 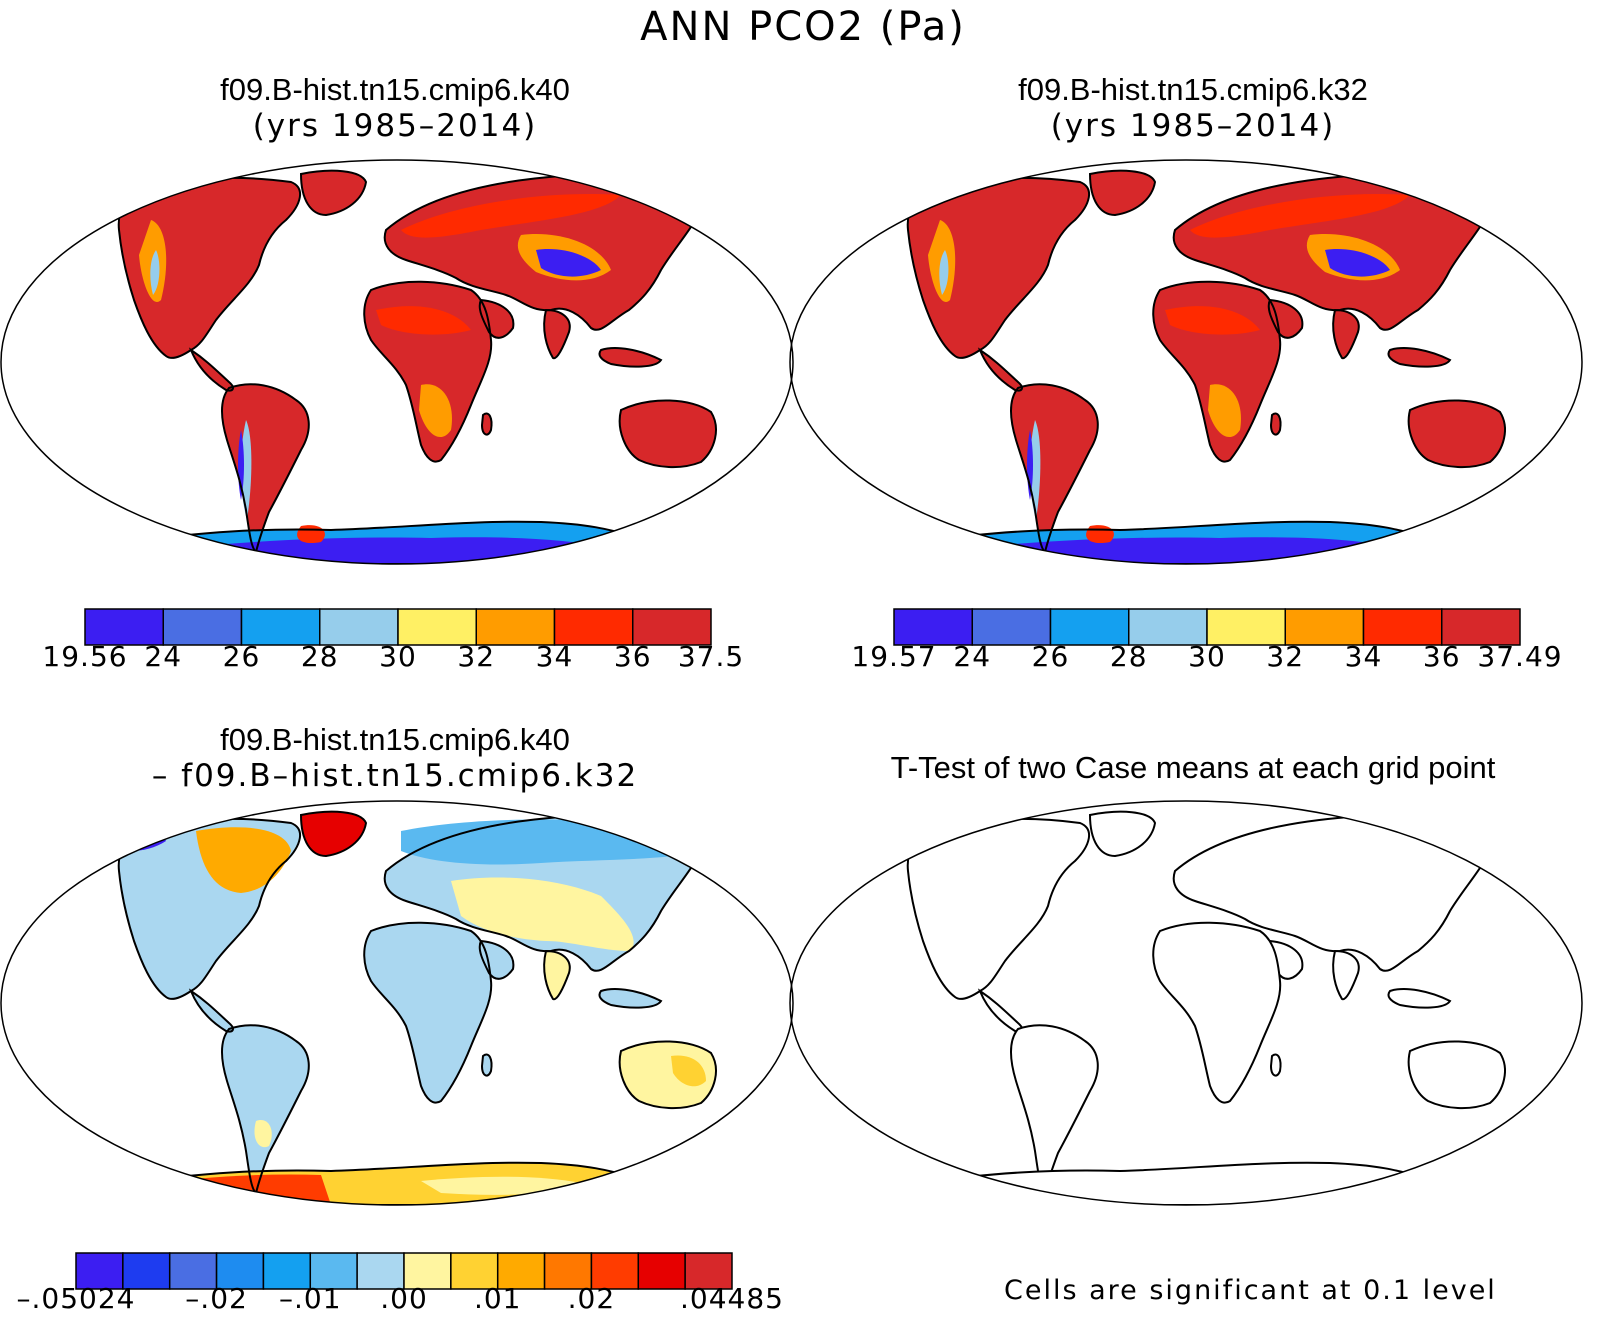 What do you see at coordinates (711, 656) in the screenshot?
I see `colorbar-tick-label: 37.5` at bounding box center [711, 656].